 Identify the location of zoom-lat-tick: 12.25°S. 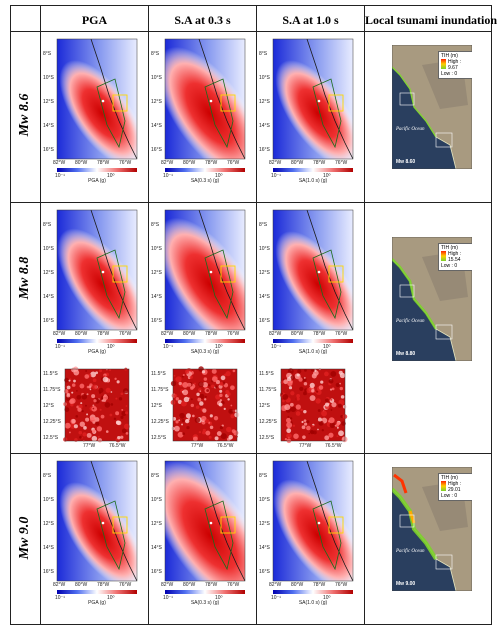
(52, 422).